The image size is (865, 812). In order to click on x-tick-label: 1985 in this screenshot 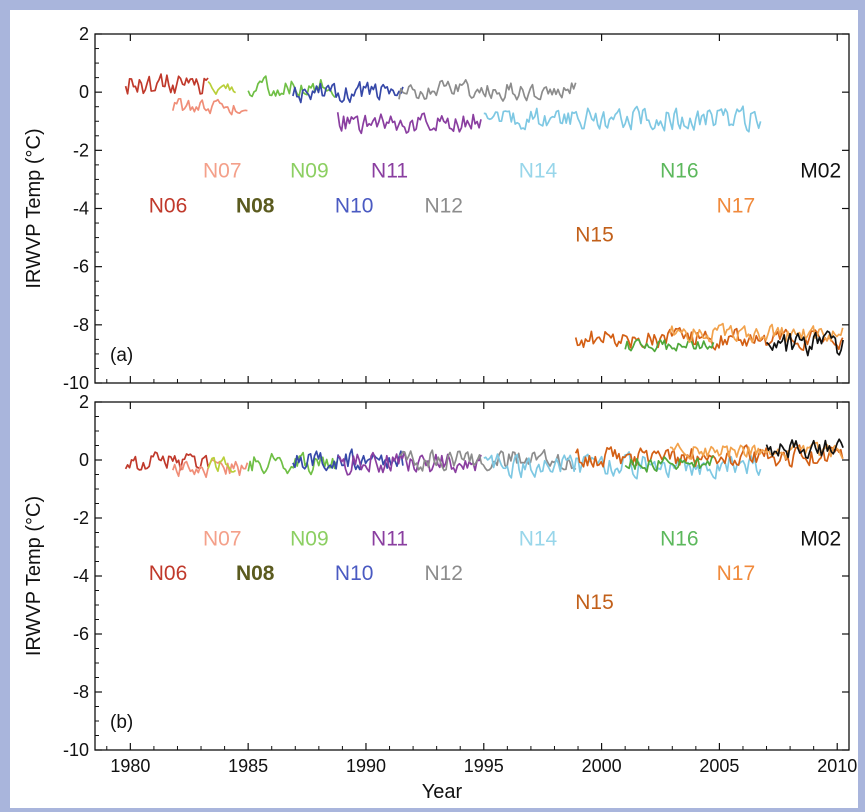, I will do `click(248, 766)`.